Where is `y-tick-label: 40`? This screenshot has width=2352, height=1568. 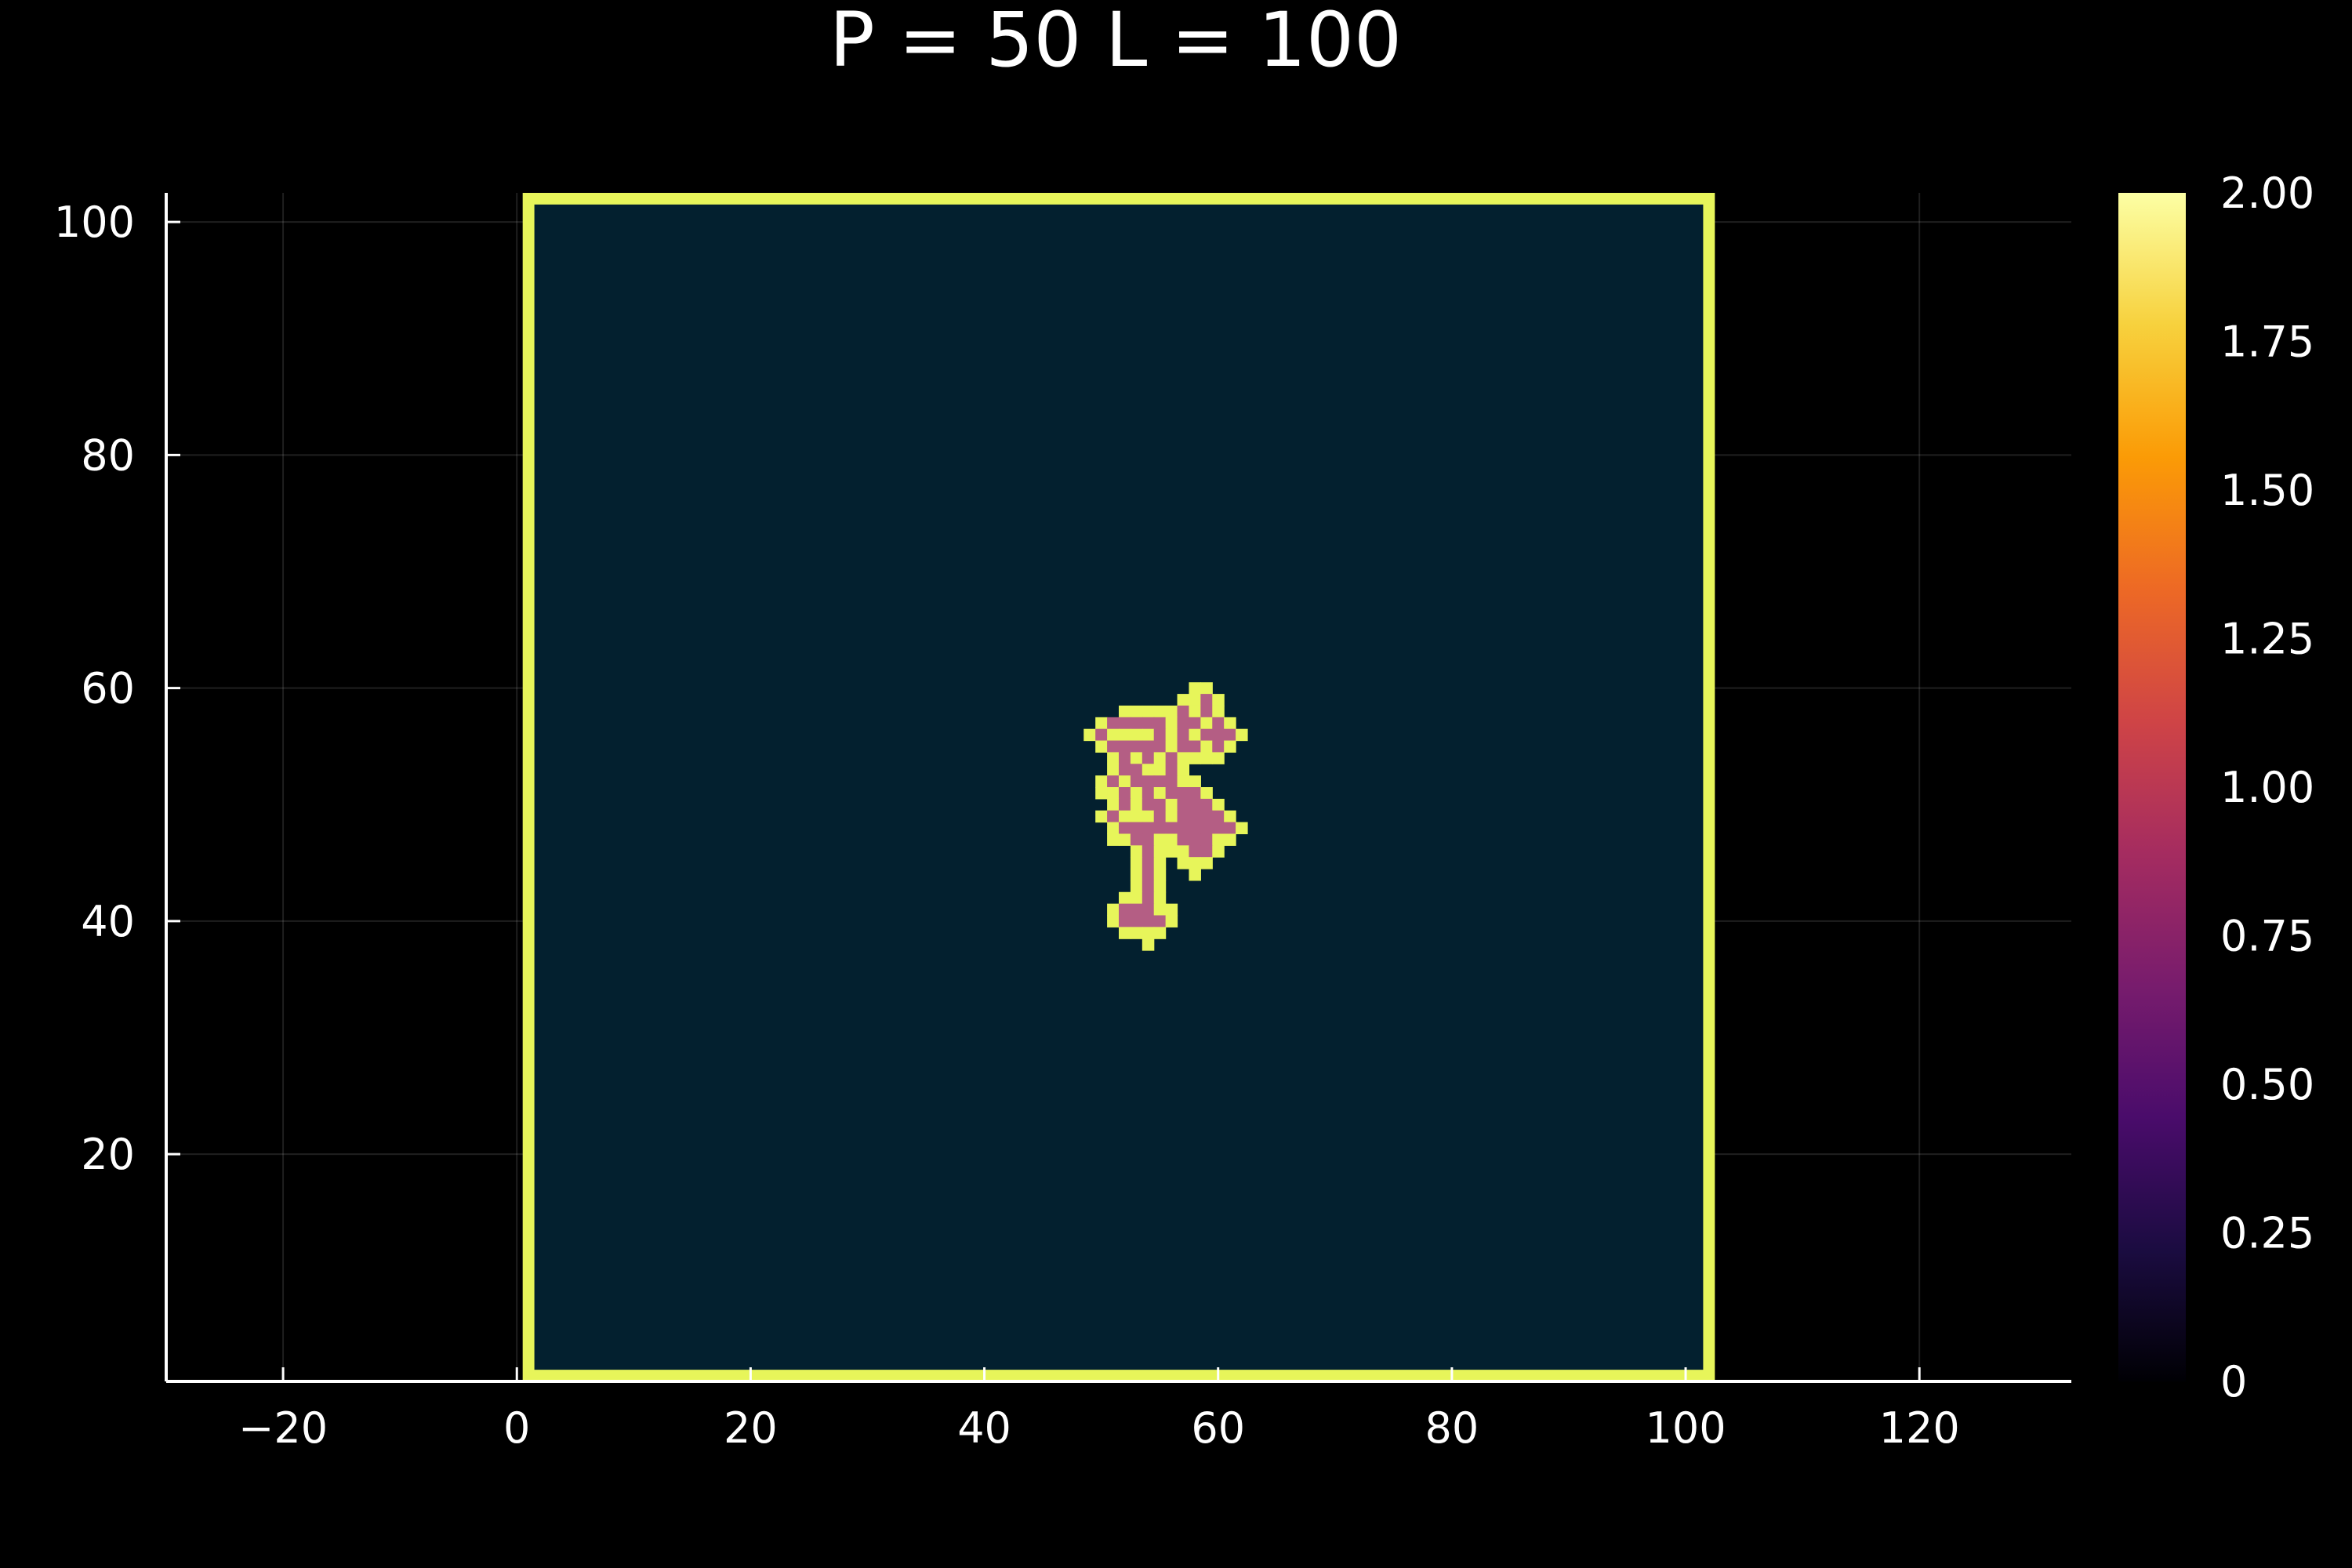
y-tick-label: 40 is located at coordinates (108, 922).